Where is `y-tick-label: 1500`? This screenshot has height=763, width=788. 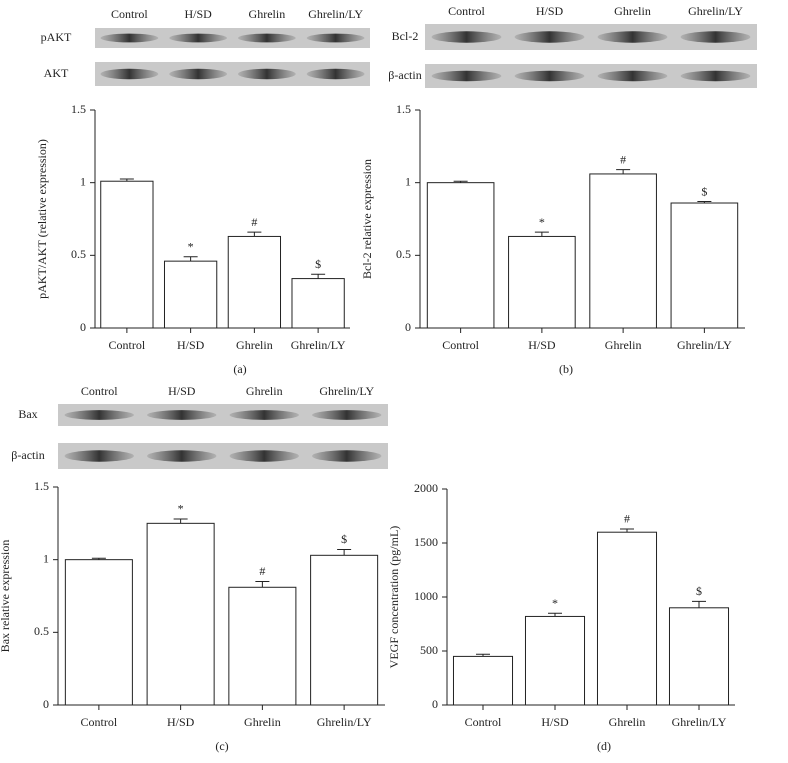 y-tick-label: 1500 is located at coordinates (426, 542).